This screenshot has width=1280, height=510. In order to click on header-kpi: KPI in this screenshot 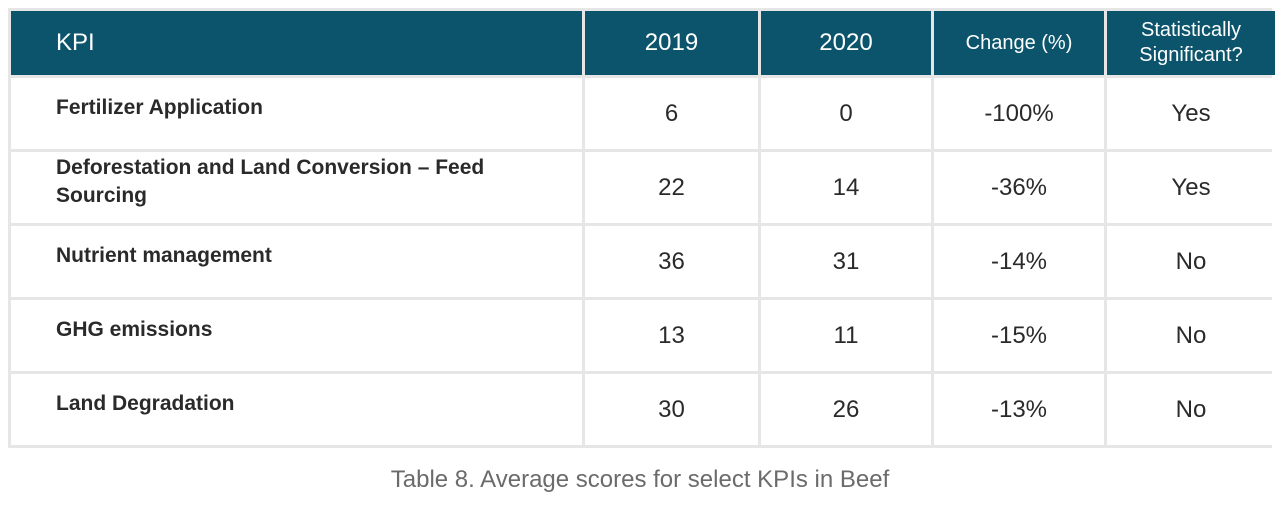, I will do `click(296, 43)`.